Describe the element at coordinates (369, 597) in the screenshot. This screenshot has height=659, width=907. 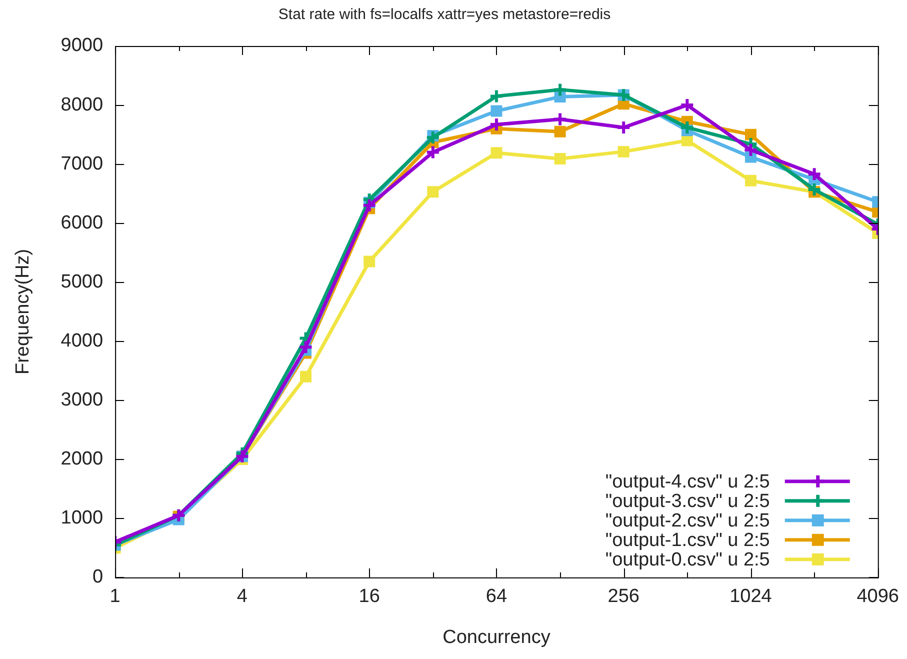
I see `x-tick-label: 16` at that location.